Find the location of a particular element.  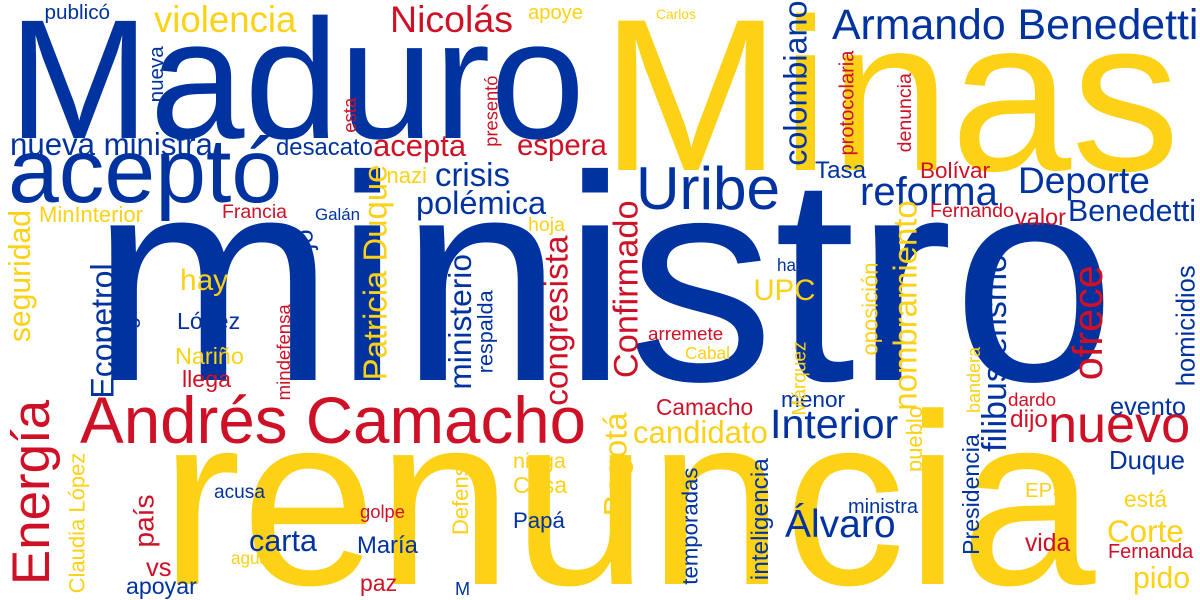

word-acepta: acepta is located at coordinates (420, 145).